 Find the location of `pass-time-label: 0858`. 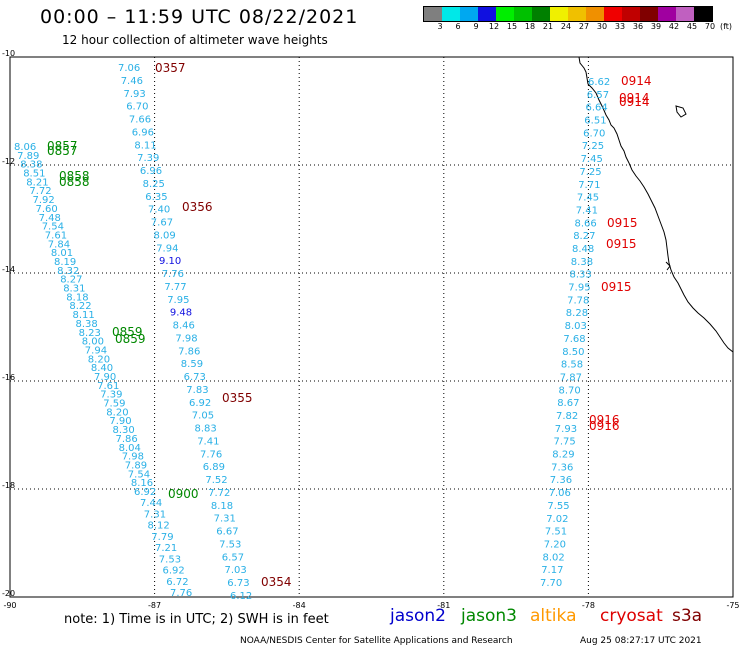

pass-time-label: 0858 is located at coordinates (74, 182).